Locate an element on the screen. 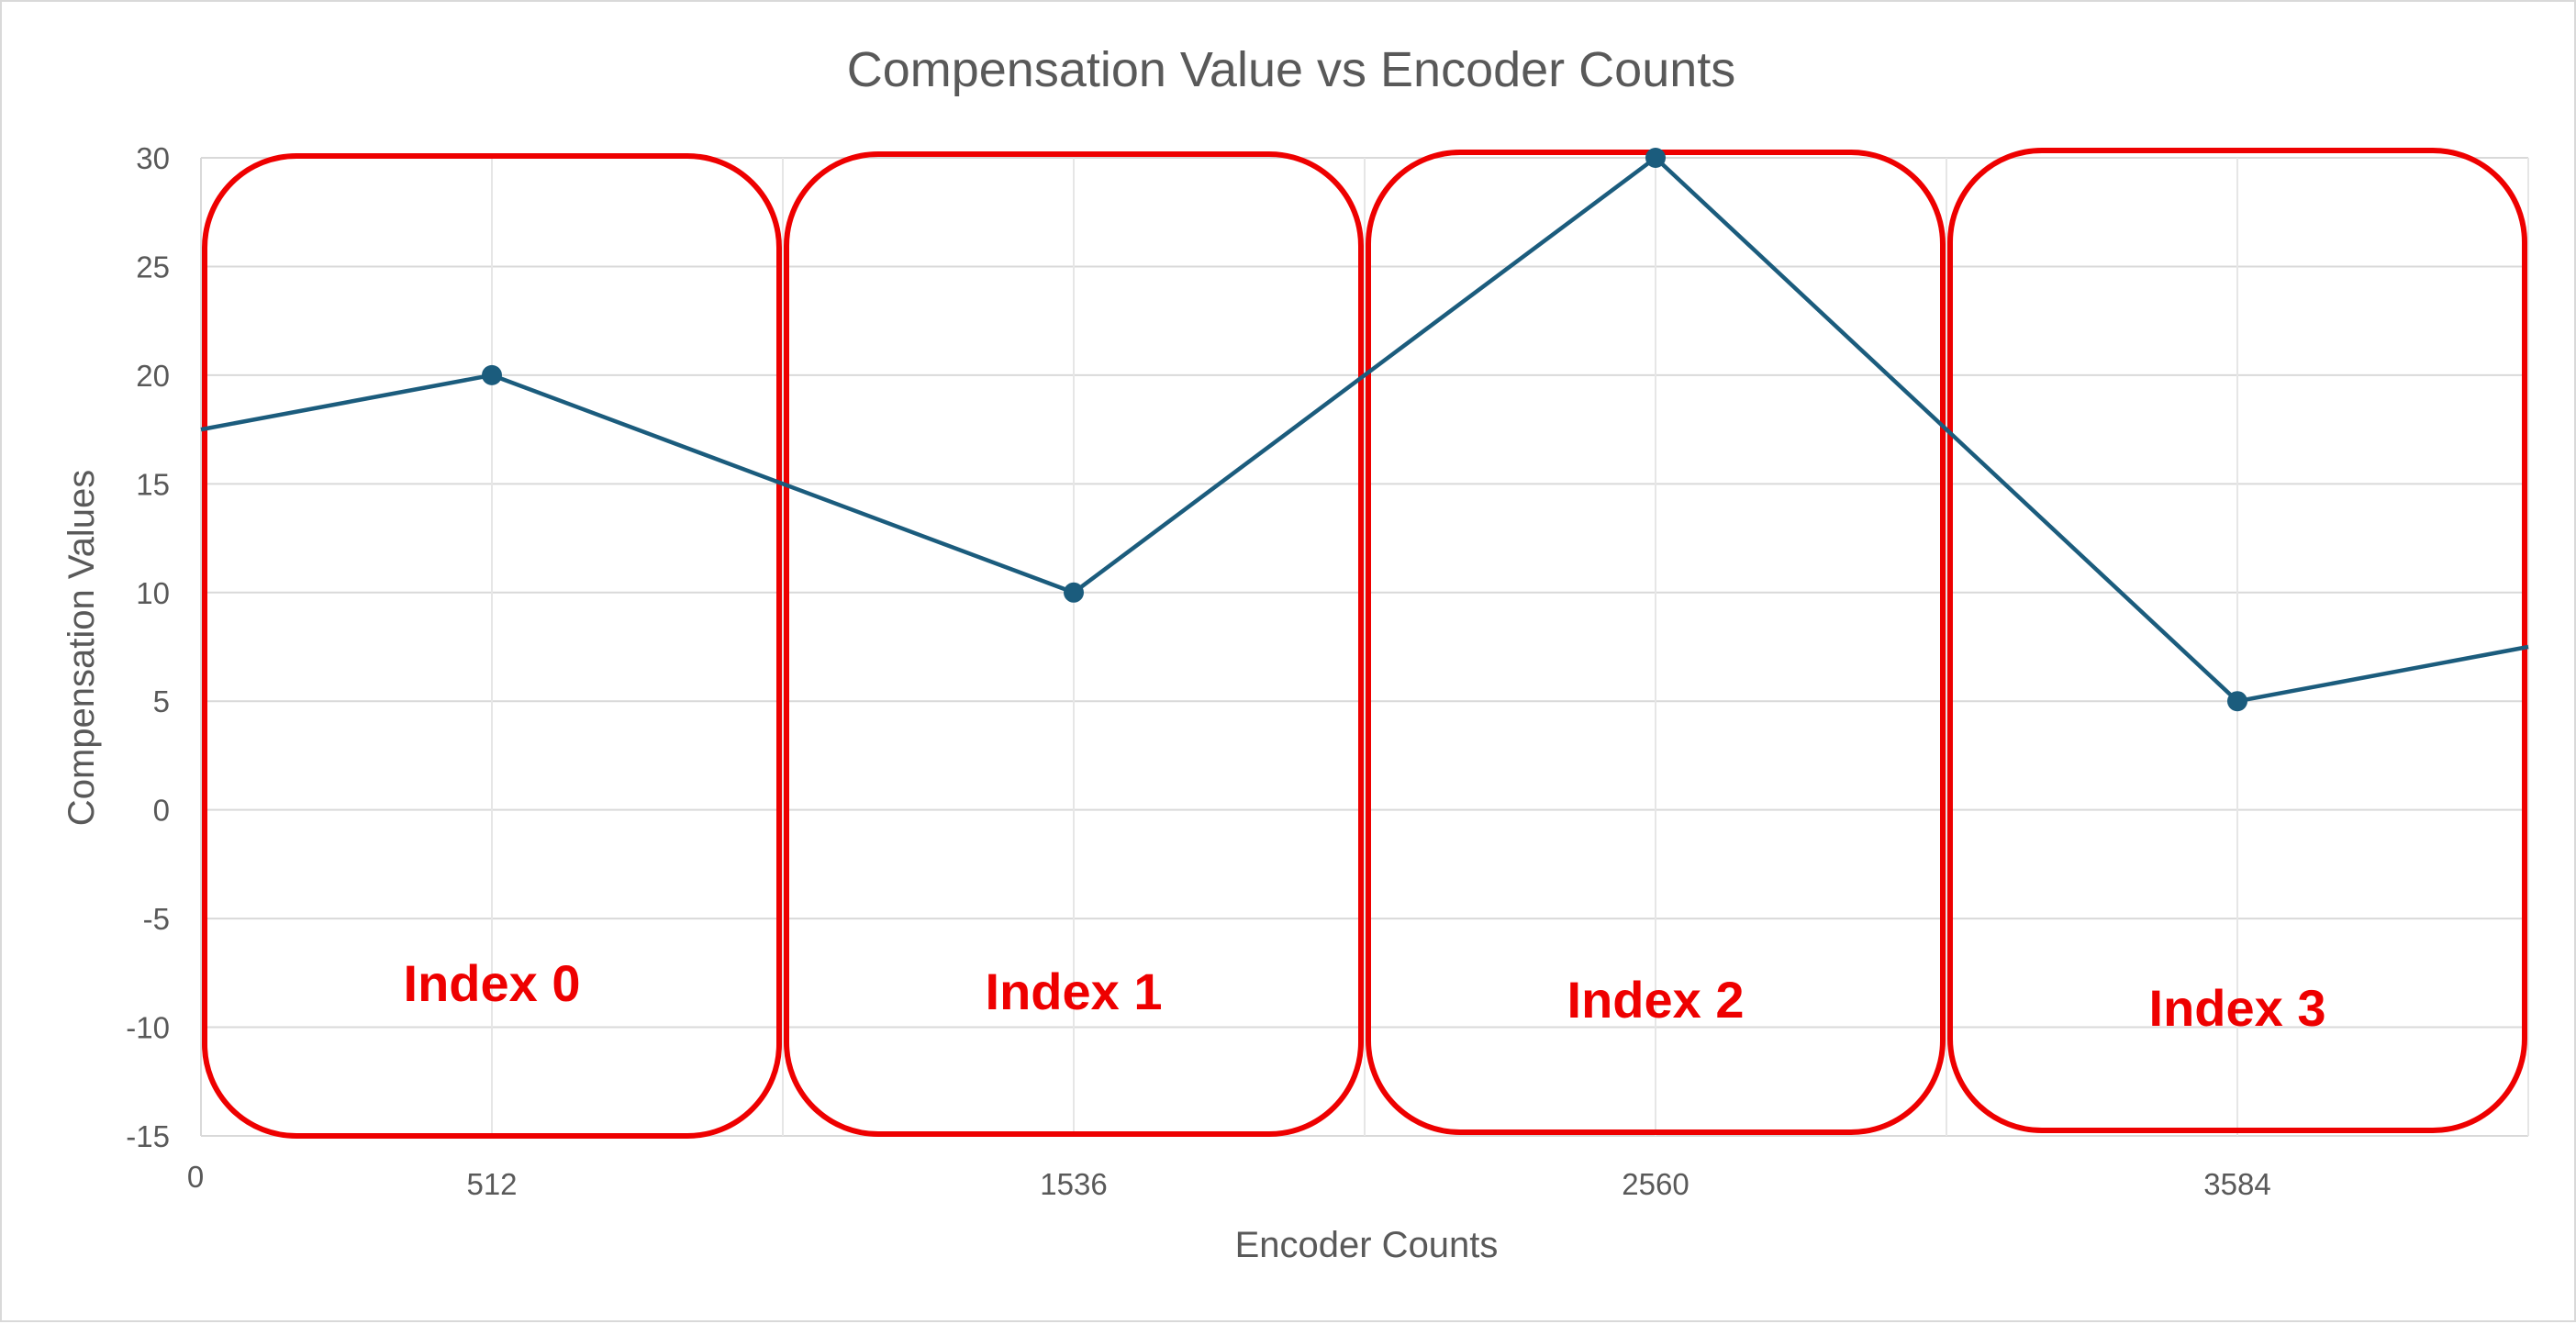  x-axis-ticks: 0 512 1536 2560 3584 is located at coordinates (1229, 1180).